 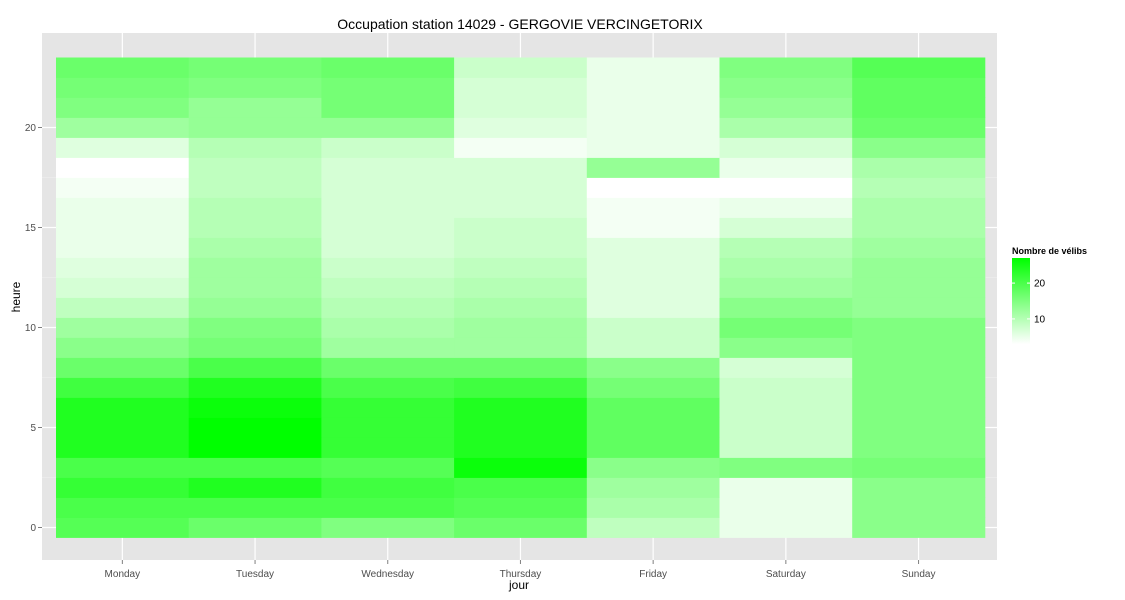 I want to click on y-tick-label-4: 20, so click(x=31, y=128).